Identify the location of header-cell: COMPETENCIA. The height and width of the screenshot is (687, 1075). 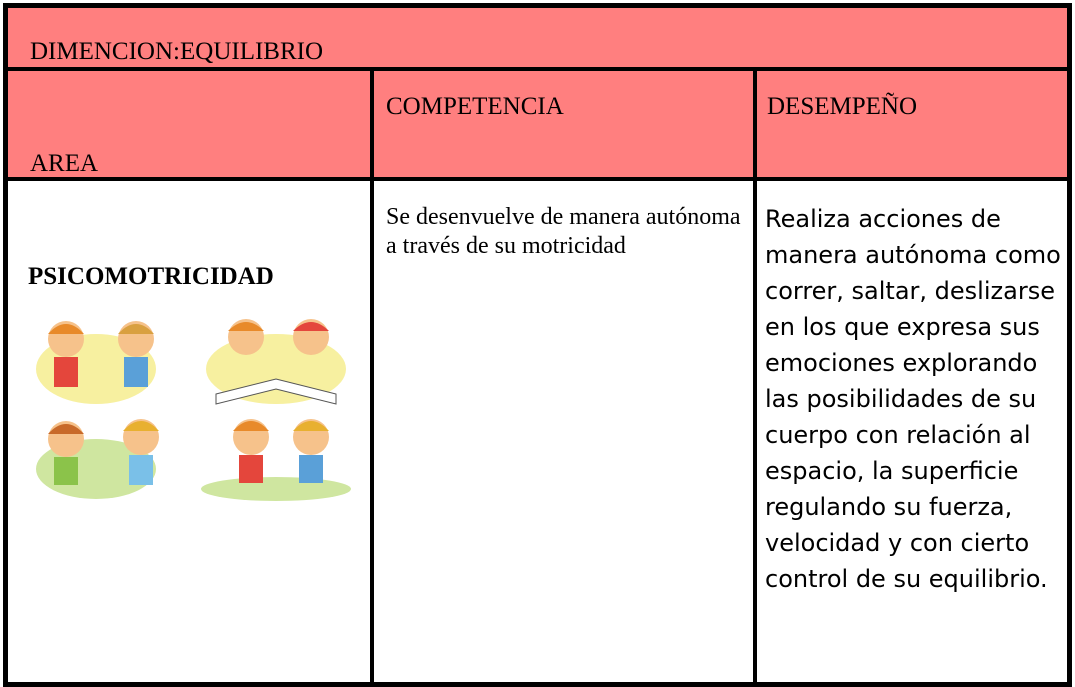
(563, 124).